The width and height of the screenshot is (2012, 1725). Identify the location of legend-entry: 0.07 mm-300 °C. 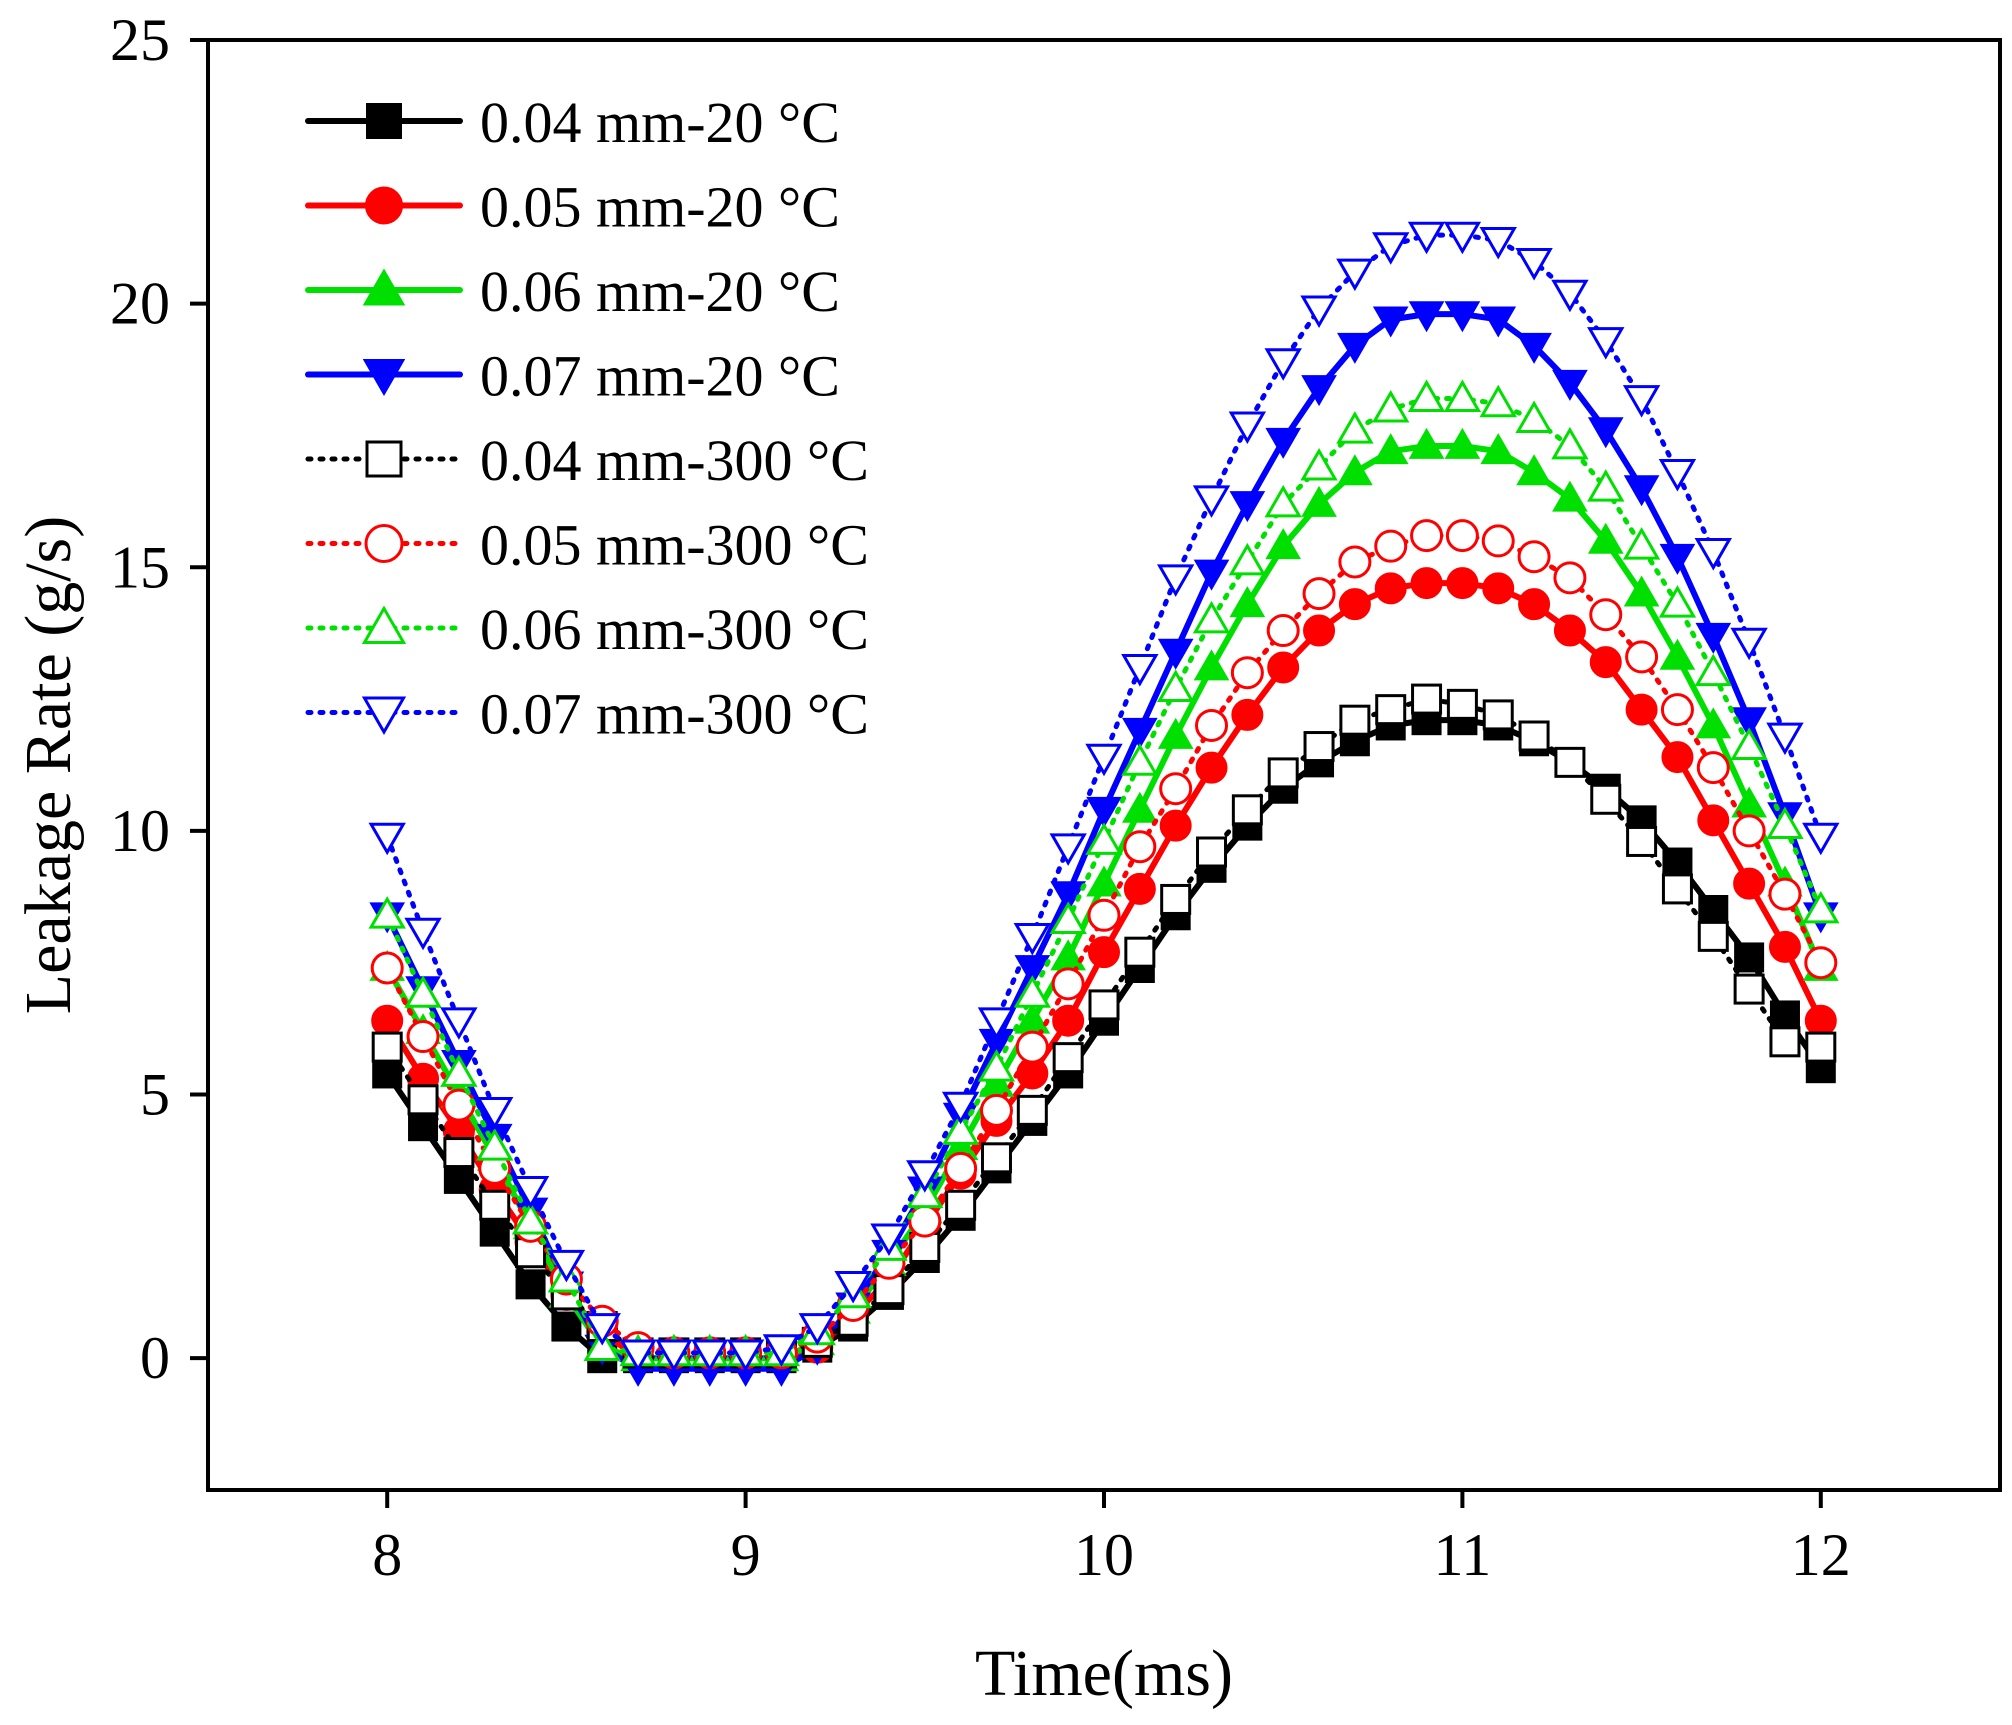
(587, 714).